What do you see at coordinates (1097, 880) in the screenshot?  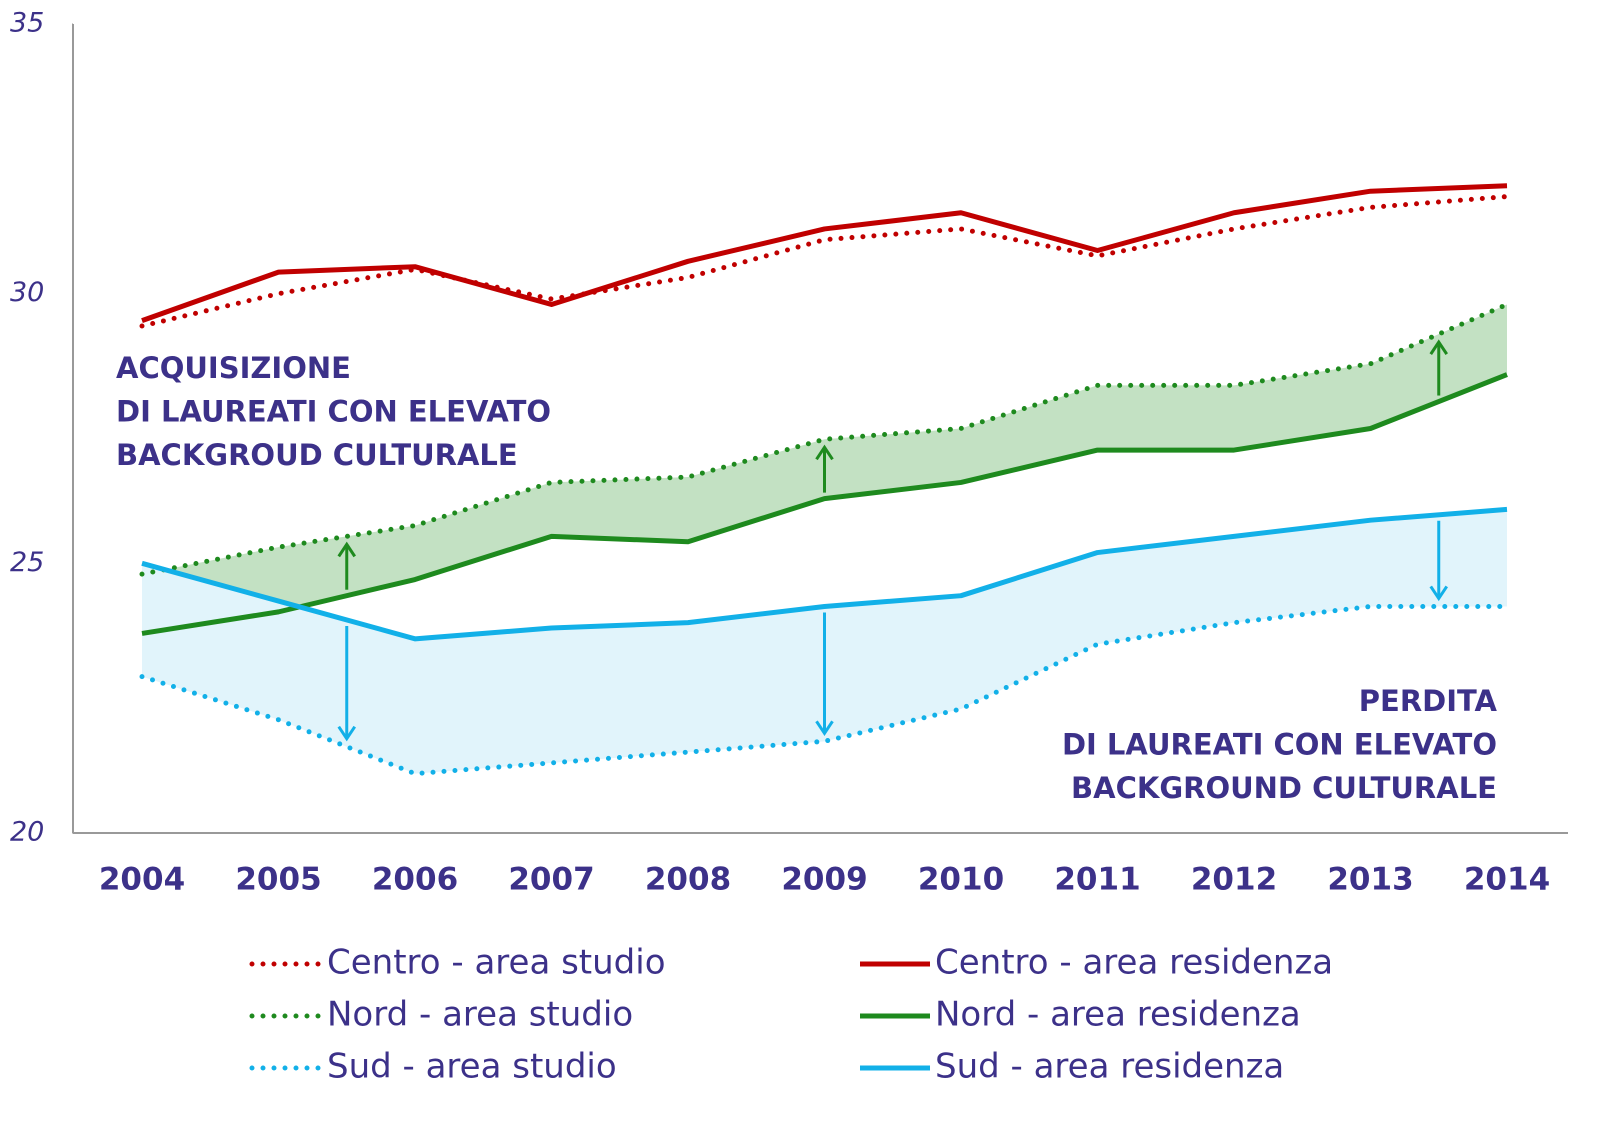 I see `x-tick-label: 2011` at bounding box center [1097, 880].